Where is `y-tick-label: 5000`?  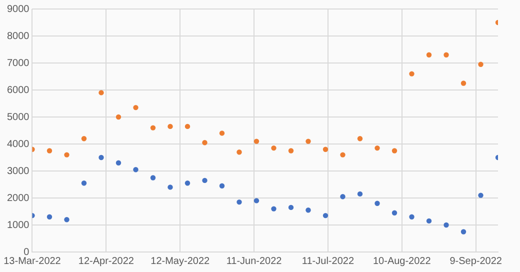
y-tick-label: 5000 is located at coordinates (18, 117).